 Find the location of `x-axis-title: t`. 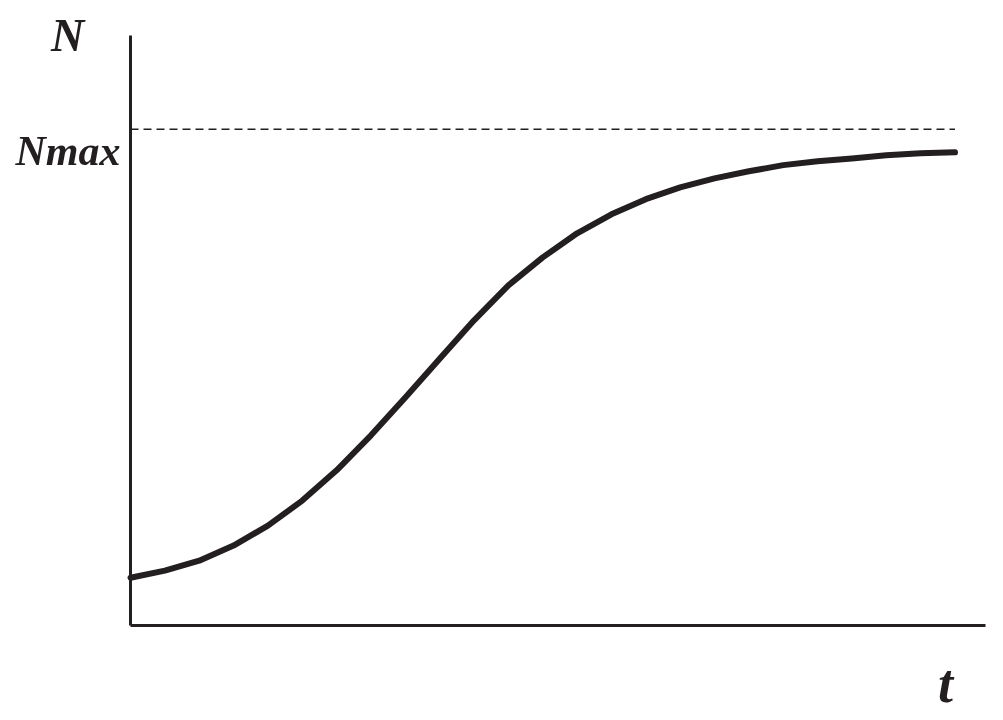

x-axis-title: t is located at coordinates (946, 683).